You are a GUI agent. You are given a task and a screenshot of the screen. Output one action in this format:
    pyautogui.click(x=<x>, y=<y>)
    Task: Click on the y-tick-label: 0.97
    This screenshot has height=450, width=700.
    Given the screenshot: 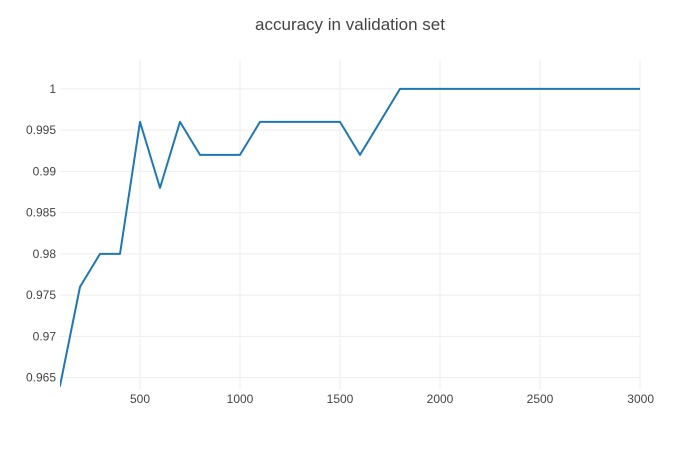 What is the action you would take?
    pyautogui.click(x=45, y=336)
    